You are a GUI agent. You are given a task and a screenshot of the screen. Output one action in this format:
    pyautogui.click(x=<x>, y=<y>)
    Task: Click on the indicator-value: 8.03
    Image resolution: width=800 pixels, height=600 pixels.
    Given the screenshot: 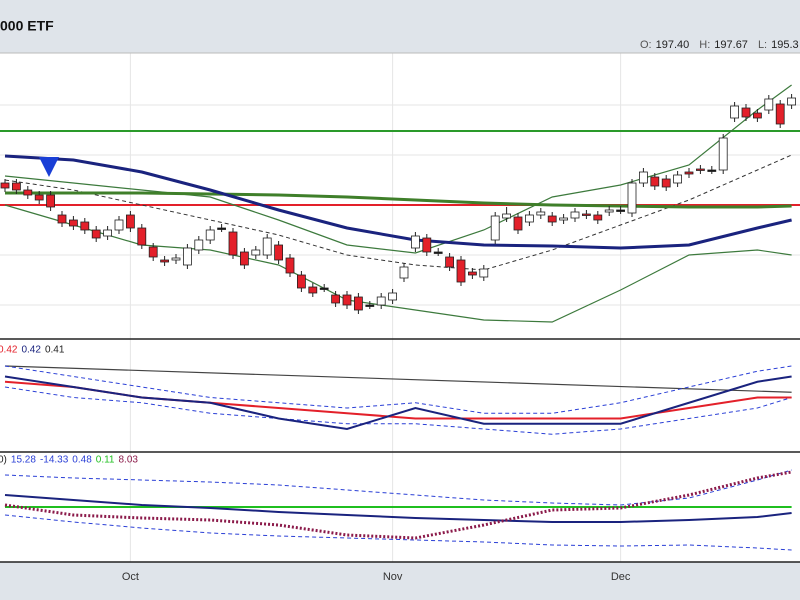 What is the action you would take?
    pyautogui.click(x=129, y=460)
    